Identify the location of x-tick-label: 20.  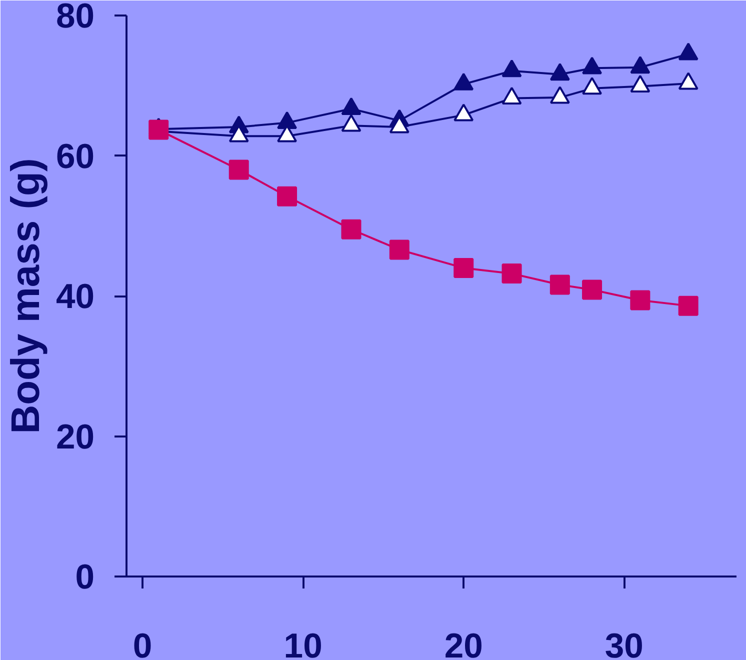
(463, 644).